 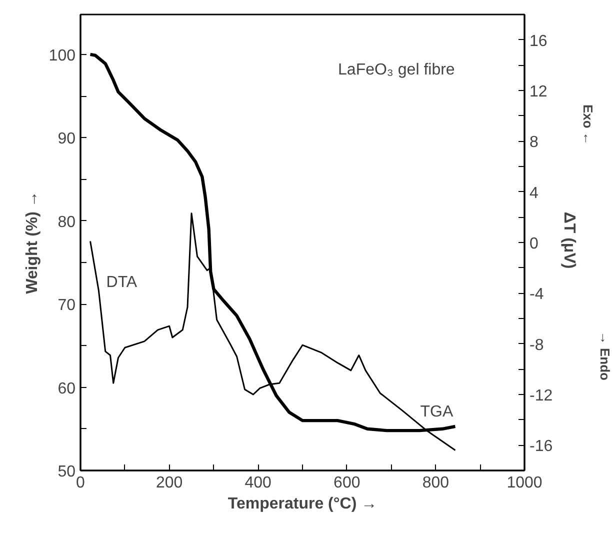 I want to click on y-tick-label: 70, so click(x=67, y=305).